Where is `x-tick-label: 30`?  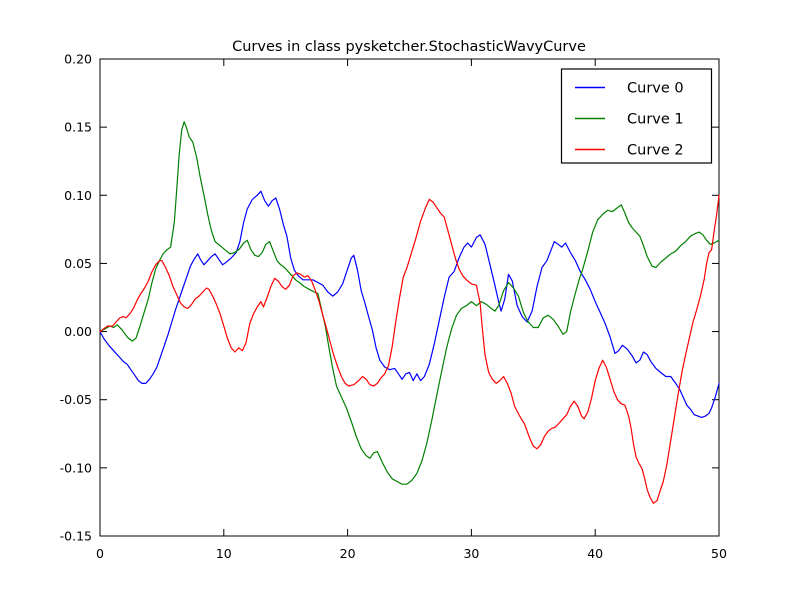 x-tick-label: 30 is located at coordinates (471, 553).